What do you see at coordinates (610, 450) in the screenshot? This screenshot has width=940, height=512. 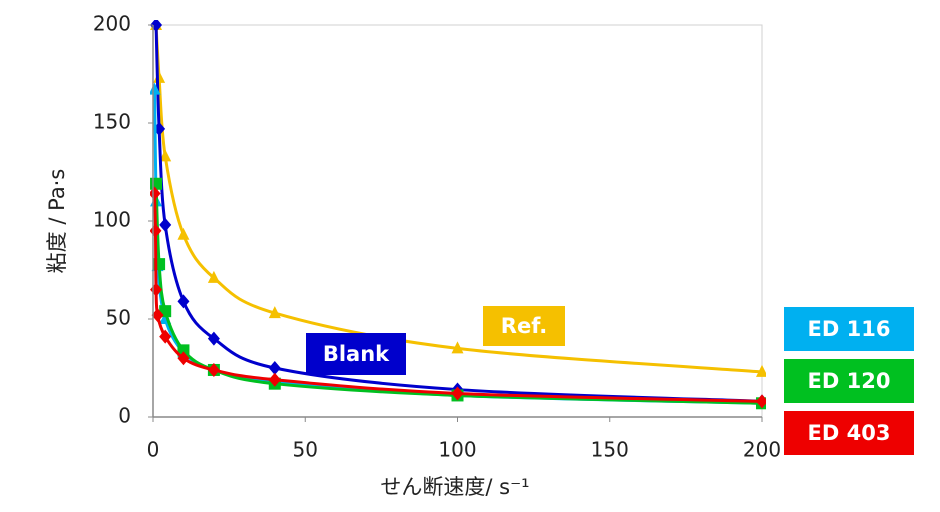 I see `x-tick-label: 150` at bounding box center [610, 450].